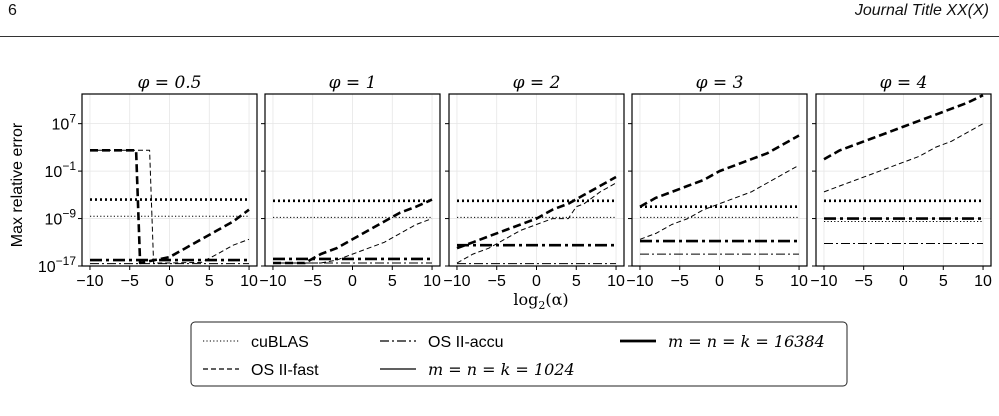 The height and width of the screenshot is (416, 999). What do you see at coordinates (353, 83) in the screenshot?
I see `panel-title: φ = 1` at bounding box center [353, 83].